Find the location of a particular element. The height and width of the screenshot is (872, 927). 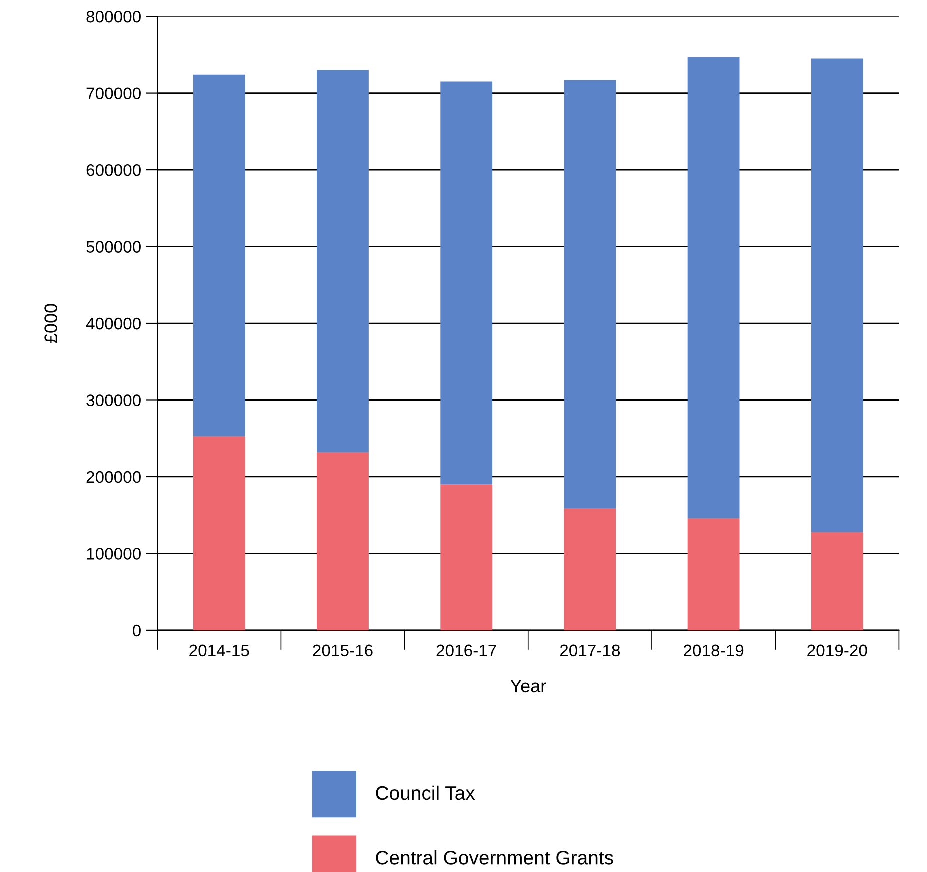

x-tick-label: 2017-18 is located at coordinates (590, 650).